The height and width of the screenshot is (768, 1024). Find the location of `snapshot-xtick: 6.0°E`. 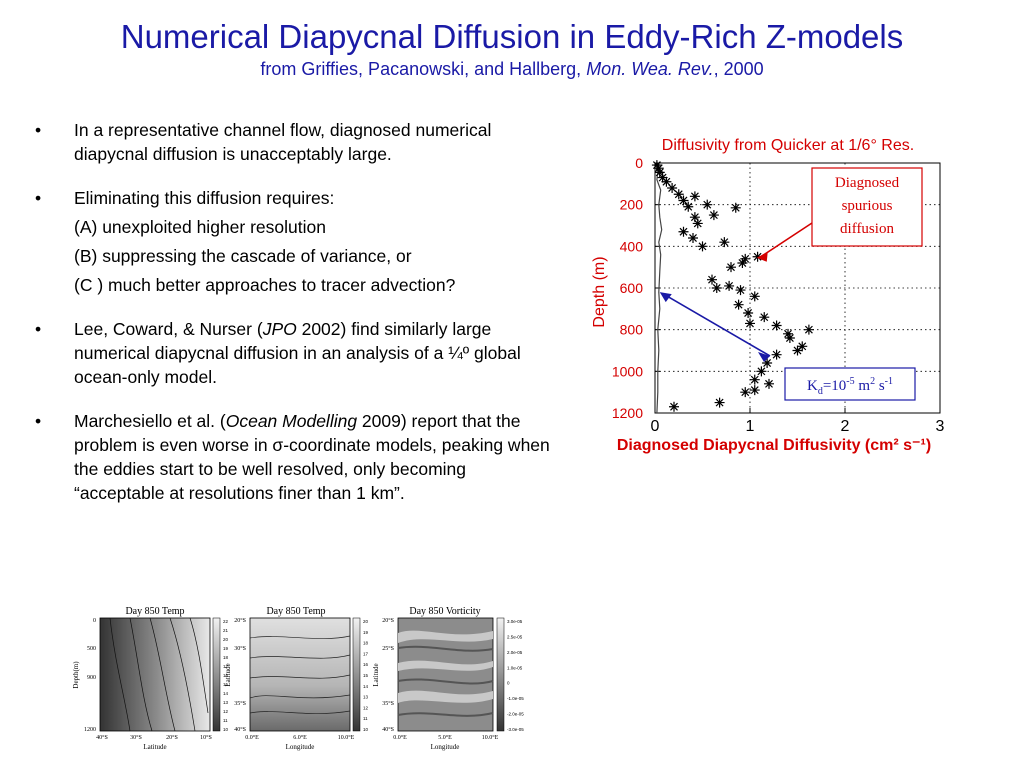

snapshot-xtick: 6.0°E is located at coordinates (300, 737).